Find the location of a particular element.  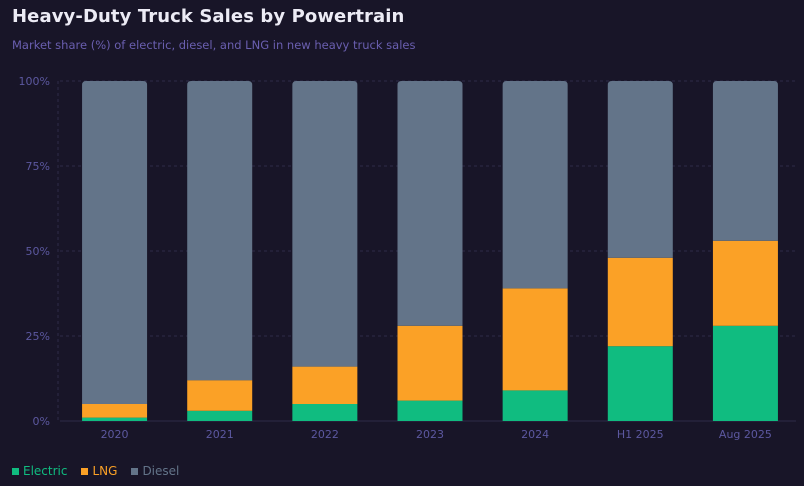

legend-item-electric: Electric is located at coordinates (39, 471).